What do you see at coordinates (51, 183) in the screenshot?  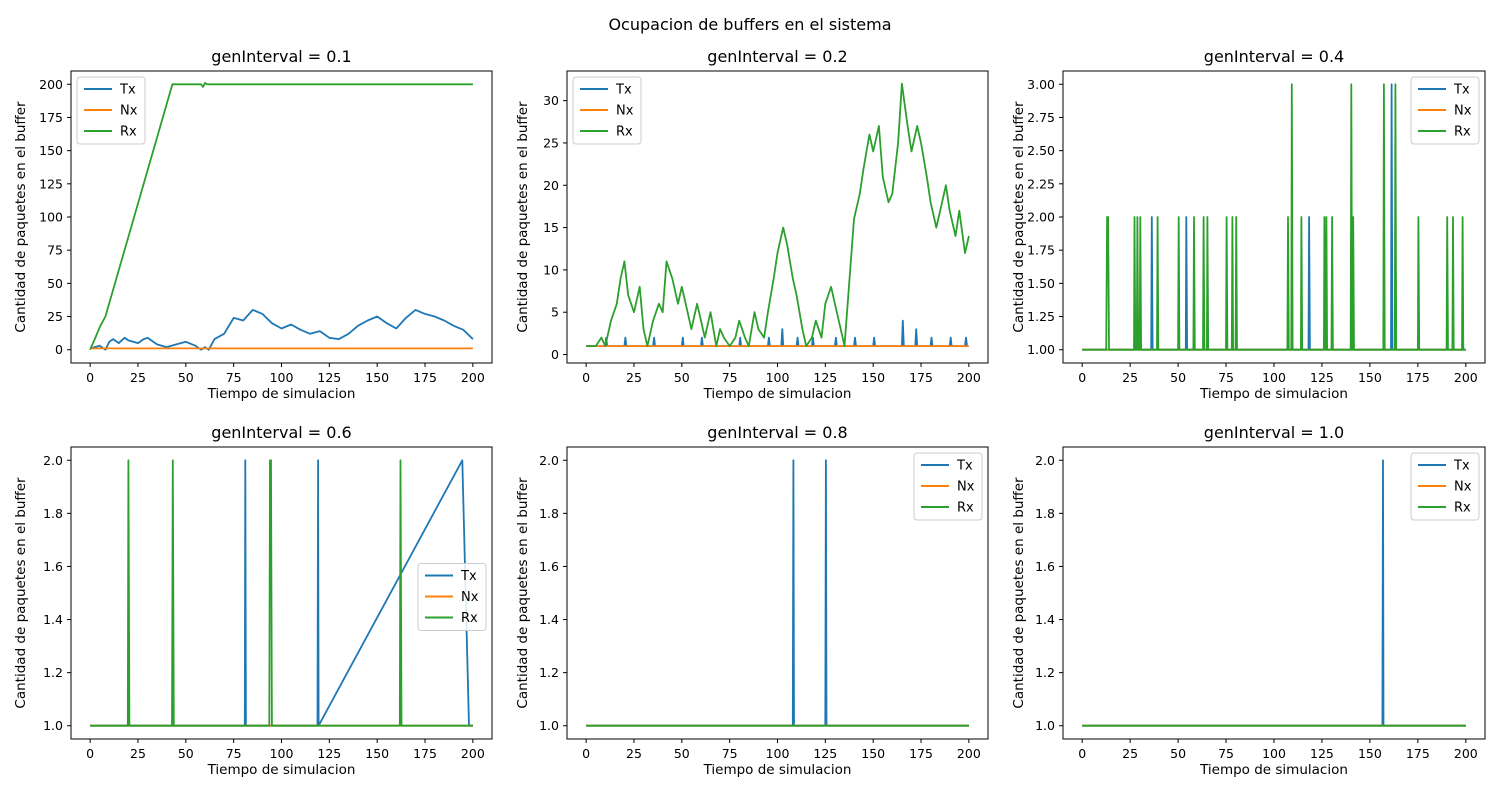 I see `y-tick-label: 125` at bounding box center [51, 183].